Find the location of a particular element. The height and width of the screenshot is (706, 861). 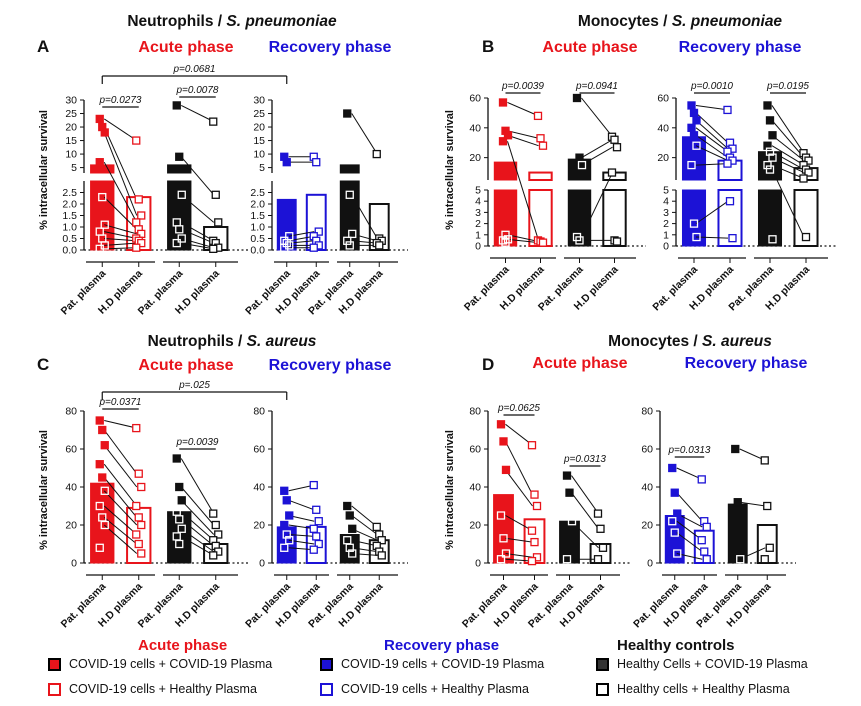

y-tick-label: 4 is located at coordinates (666, 202).